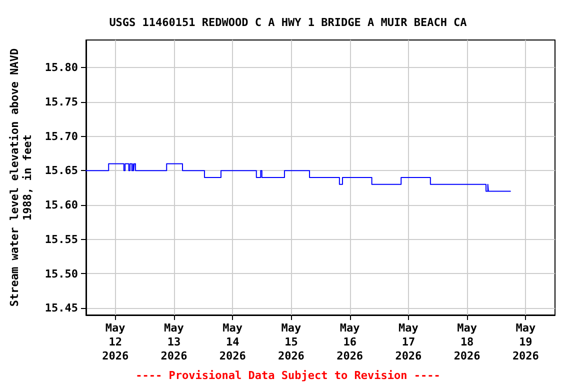  I want to click on text: ---- Provisional Data Subject to Revision ----, so click(288, 375).